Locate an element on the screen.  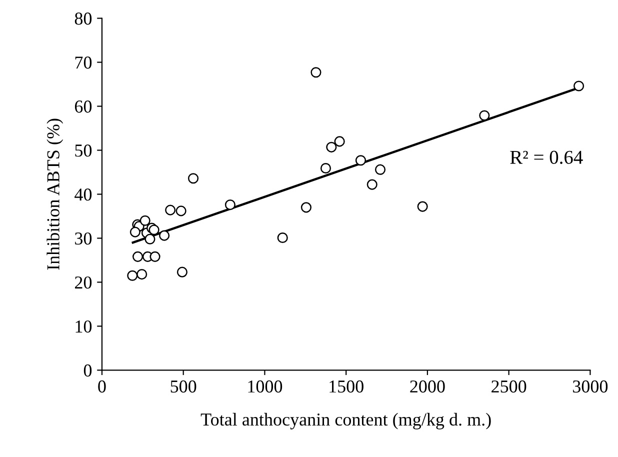
y-tick-label: 70 is located at coordinates (83, 62).